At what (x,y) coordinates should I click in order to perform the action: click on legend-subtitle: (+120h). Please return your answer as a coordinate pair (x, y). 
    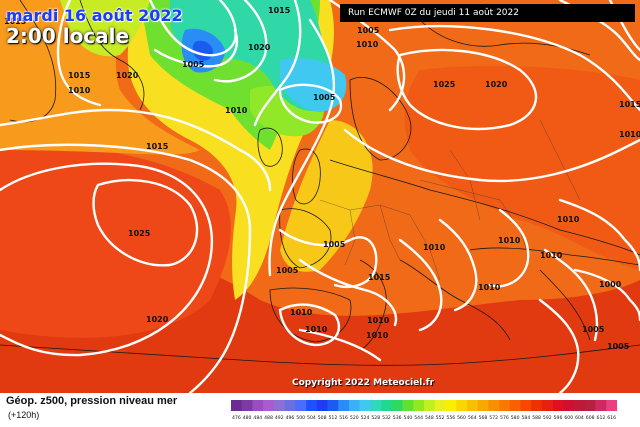
    Looking at the image, I should click on (24, 415).